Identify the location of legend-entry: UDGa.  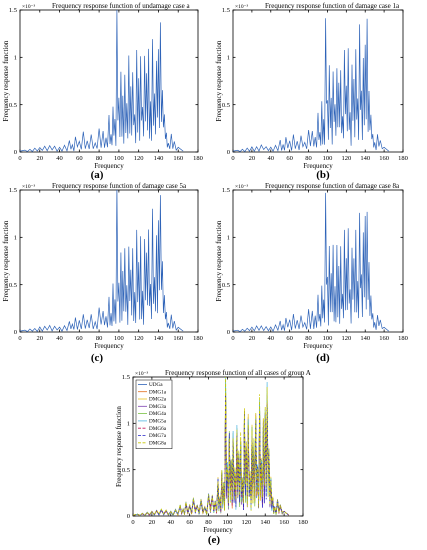
(156, 385).